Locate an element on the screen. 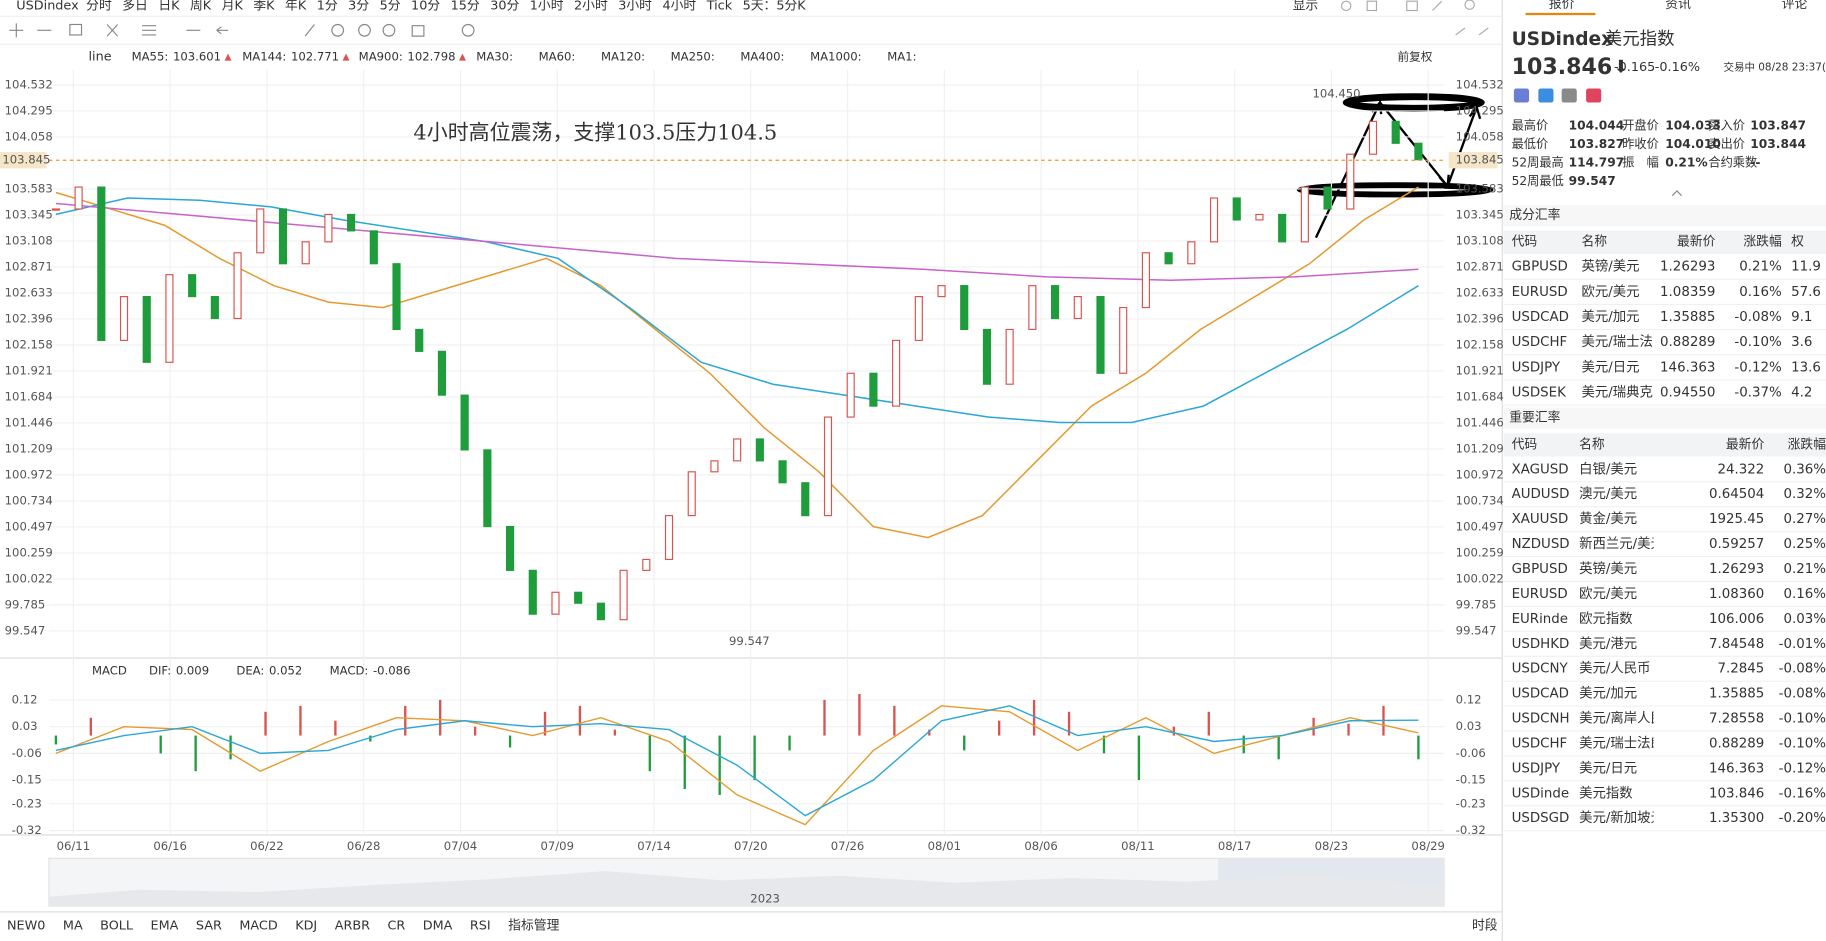 The image size is (1826, 941). period-tab: 1分 is located at coordinates (327, 6).